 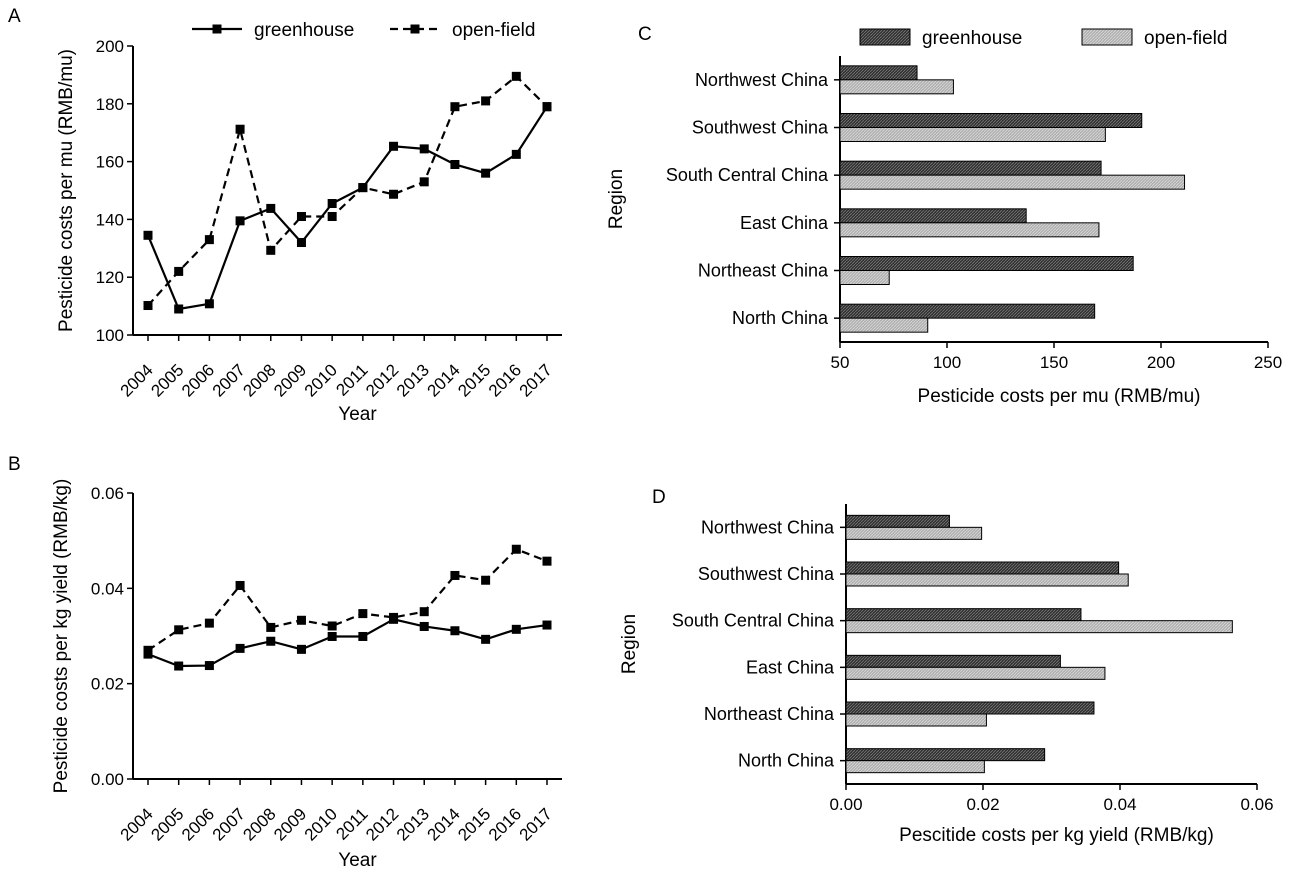 I want to click on y-tick-label: 0.06, so click(x=107, y=493).